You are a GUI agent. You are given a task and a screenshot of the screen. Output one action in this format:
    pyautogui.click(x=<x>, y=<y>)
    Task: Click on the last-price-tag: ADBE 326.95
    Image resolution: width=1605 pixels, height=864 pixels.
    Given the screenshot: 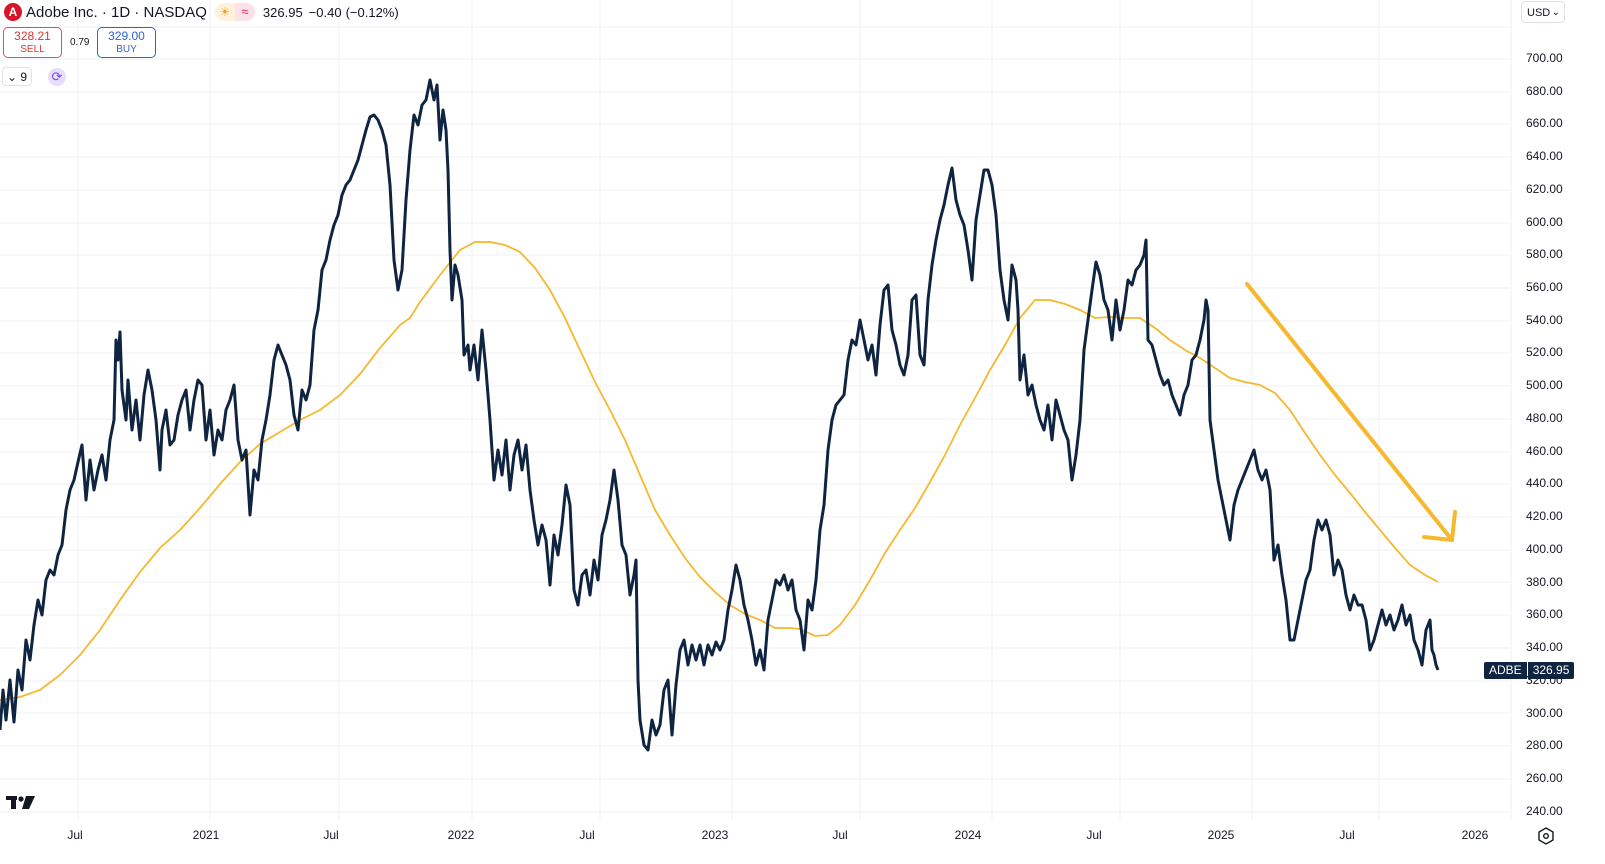 What is the action you would take?
    pyautogui.click(x=1529, y=670)
    